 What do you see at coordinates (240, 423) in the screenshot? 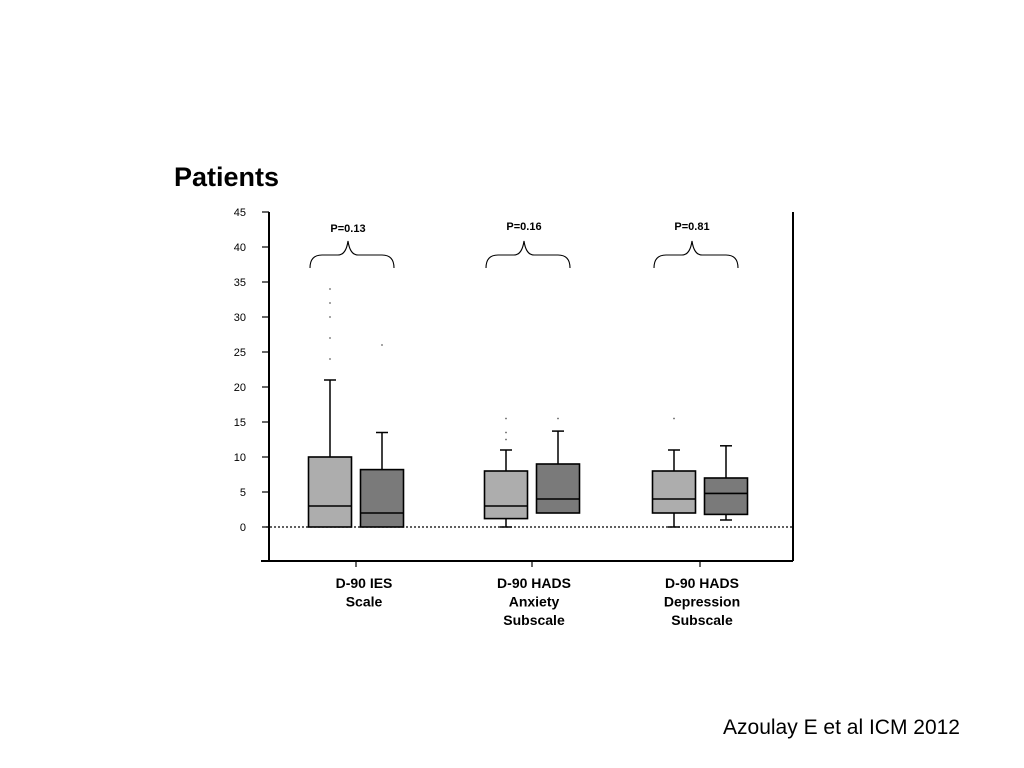
I see `y-tick-label: 15` at bounding box center [240, 423].